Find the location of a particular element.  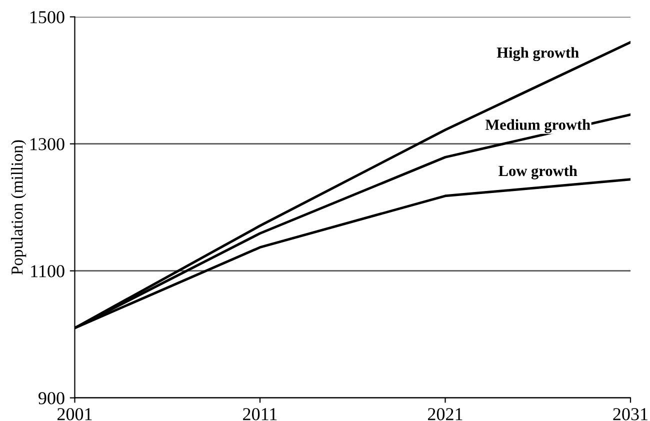

x-tick-label: 2001 is located at coordinates (74, 414).